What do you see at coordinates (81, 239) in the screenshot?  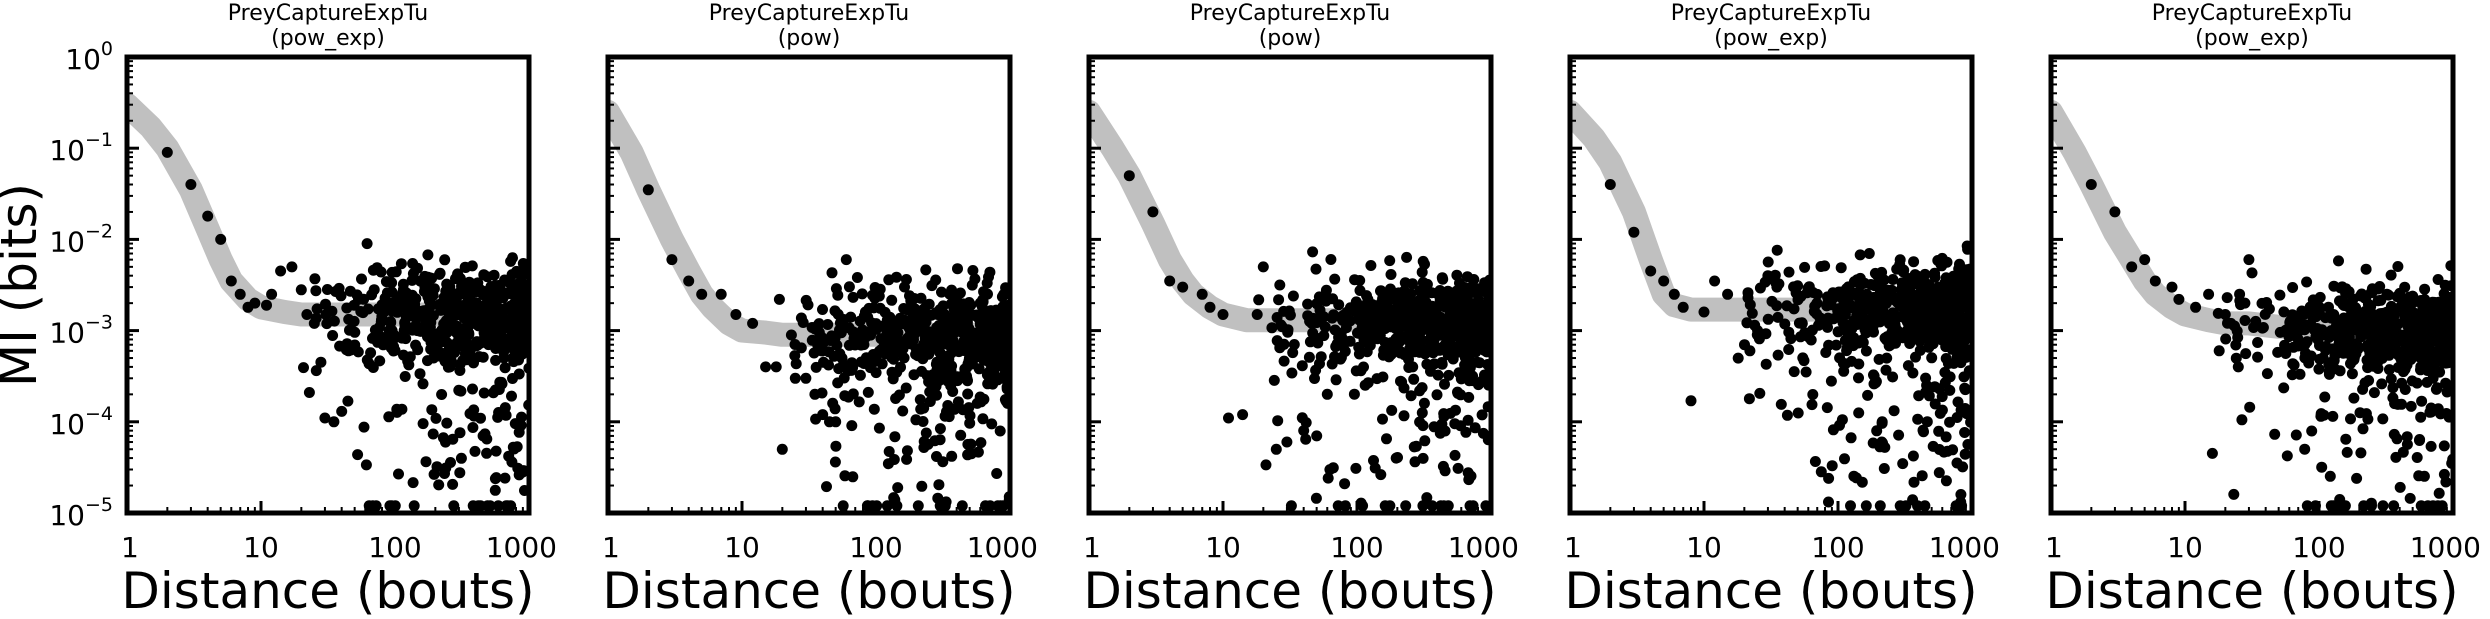 I see `y-tick-label: 10⁻²` at bounding box center [81, 239].